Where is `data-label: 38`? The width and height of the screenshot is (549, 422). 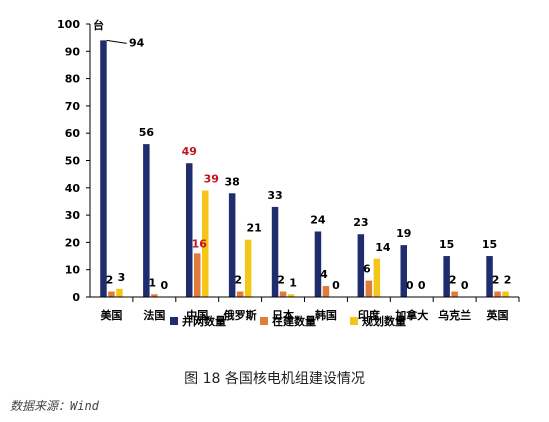
data-label: 38 is located at coordinates (231, 181).